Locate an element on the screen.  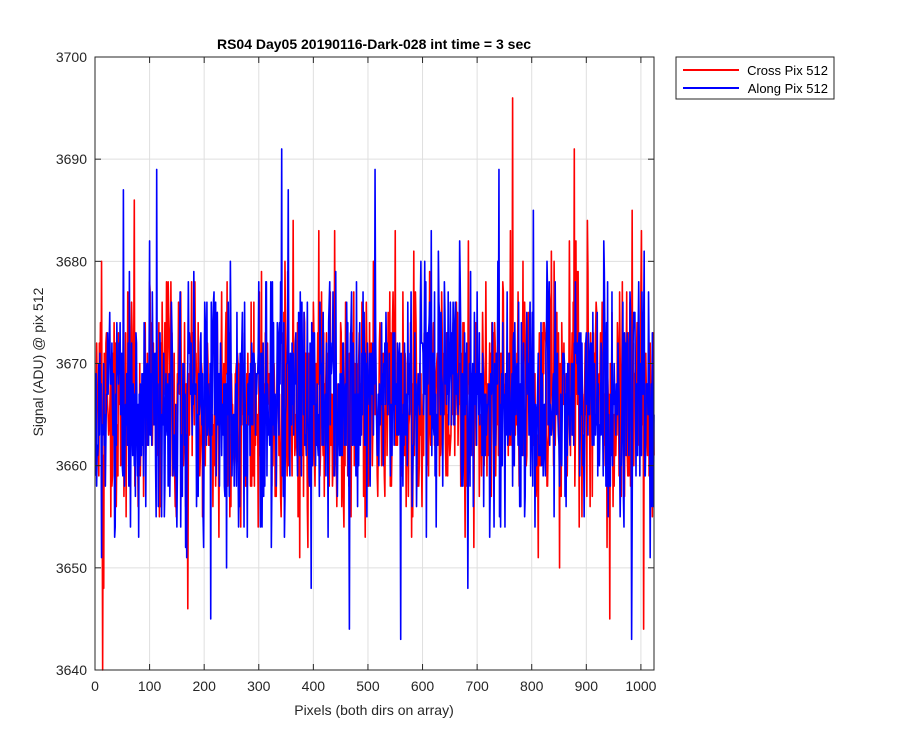
y-tick-label: 3670 is located at coordinates (71, 364).